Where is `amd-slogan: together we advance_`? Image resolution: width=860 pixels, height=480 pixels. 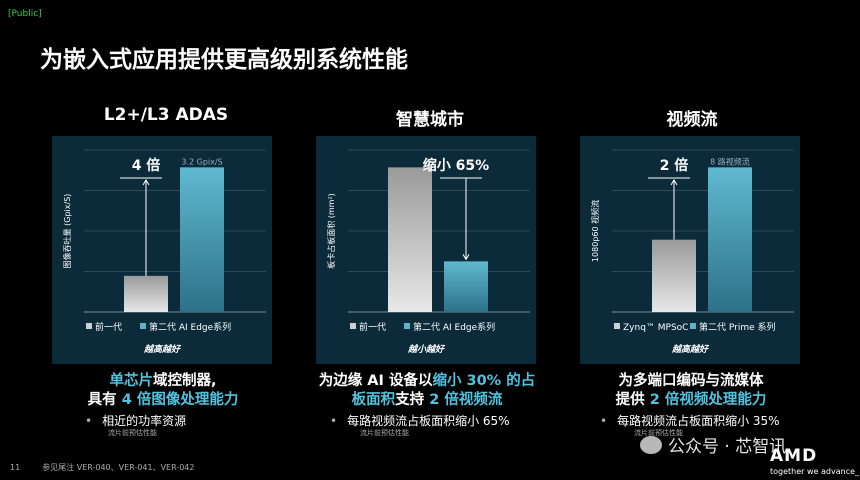 amd-slogan: together we advance_ is located at coordinates (815, 471).